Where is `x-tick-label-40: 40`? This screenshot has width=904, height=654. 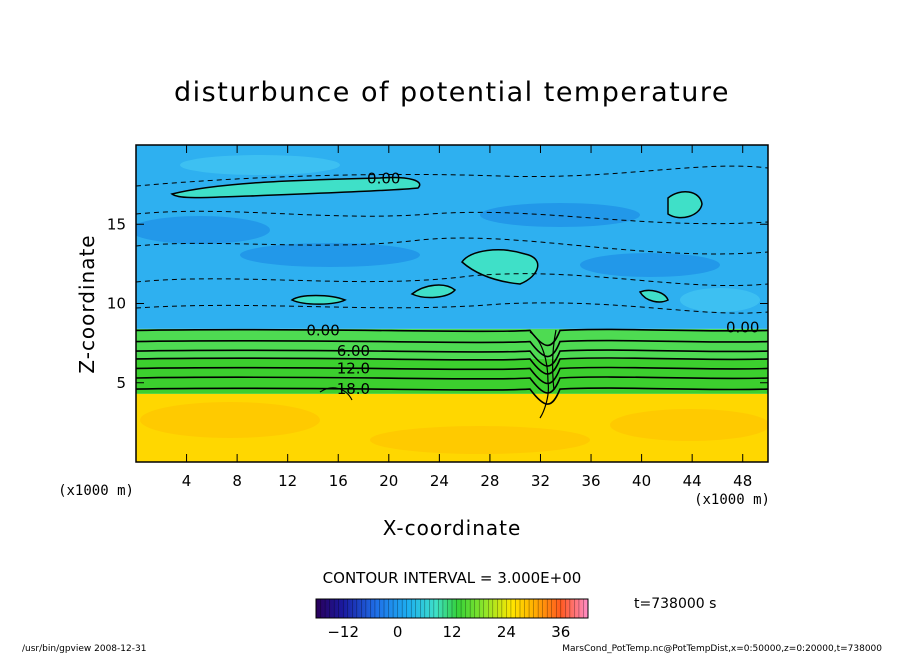 x-tick-label-40: 40 is located at coordinates (641, 481).